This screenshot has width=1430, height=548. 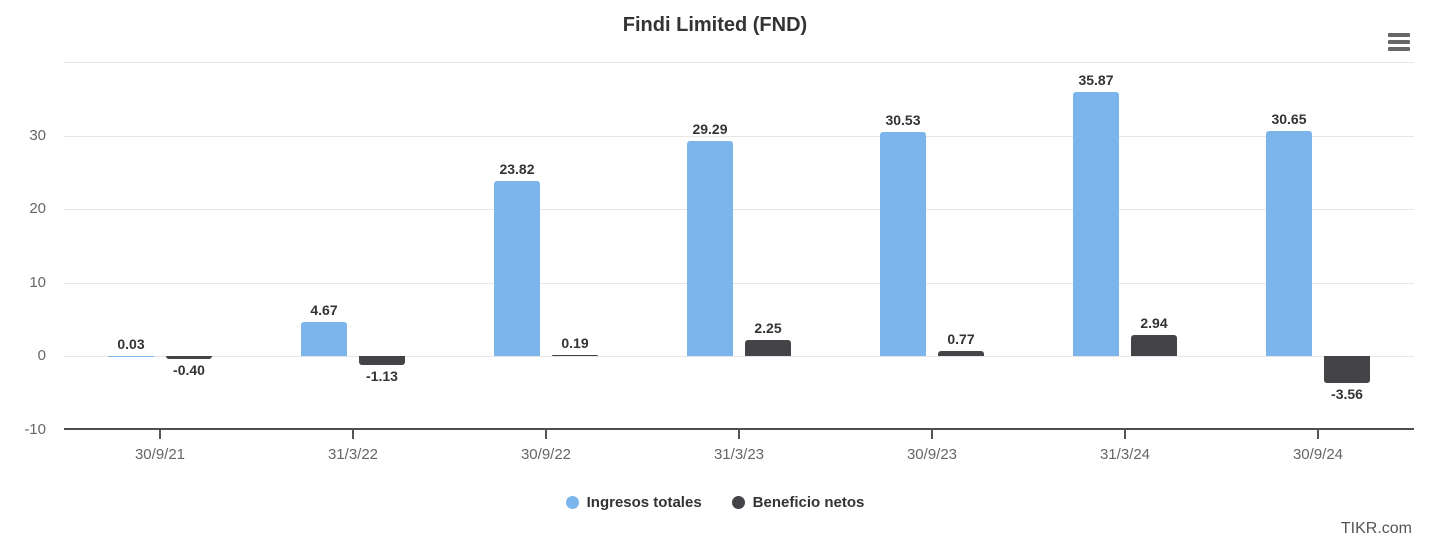 What do you see at coordinates (961, 339) in the screenshot?
I see `value-label: 0.77` at bounding box center [961, 339].